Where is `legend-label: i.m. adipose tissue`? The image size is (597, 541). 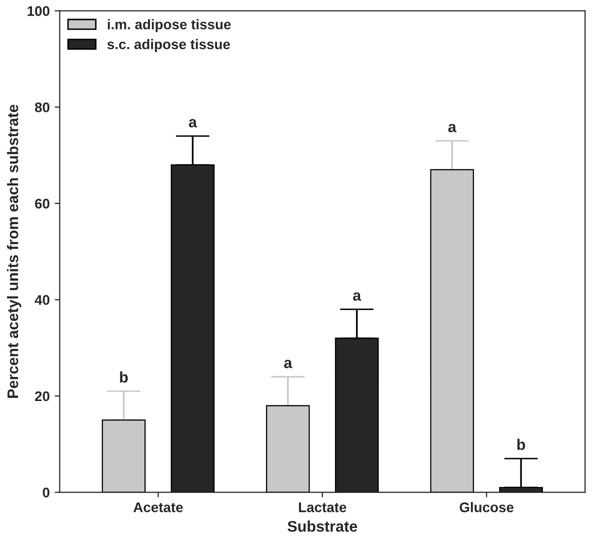
legend-label: i.m. adipose tissue is located at coordinates (169, 25).